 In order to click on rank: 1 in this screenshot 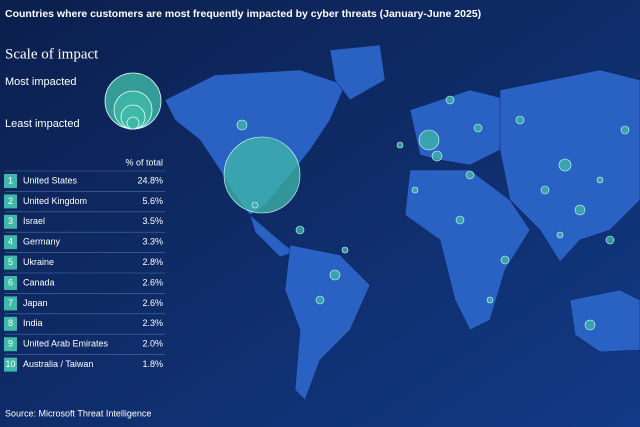, I will do `click(10, 180)`.